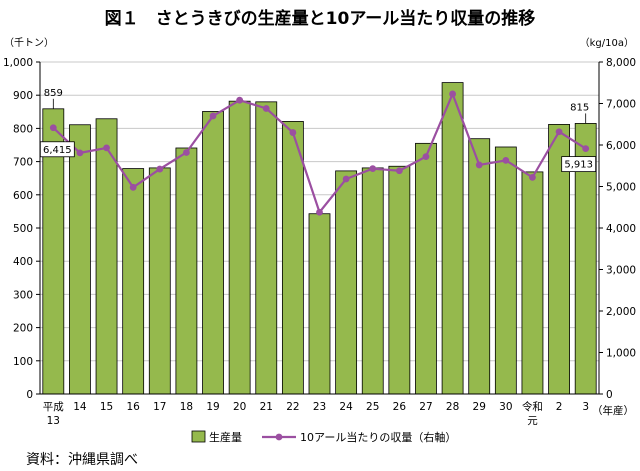 This screenshot has height=471, width=640. I want to click on x-axis-unit: （年産）, so click(613, 410).